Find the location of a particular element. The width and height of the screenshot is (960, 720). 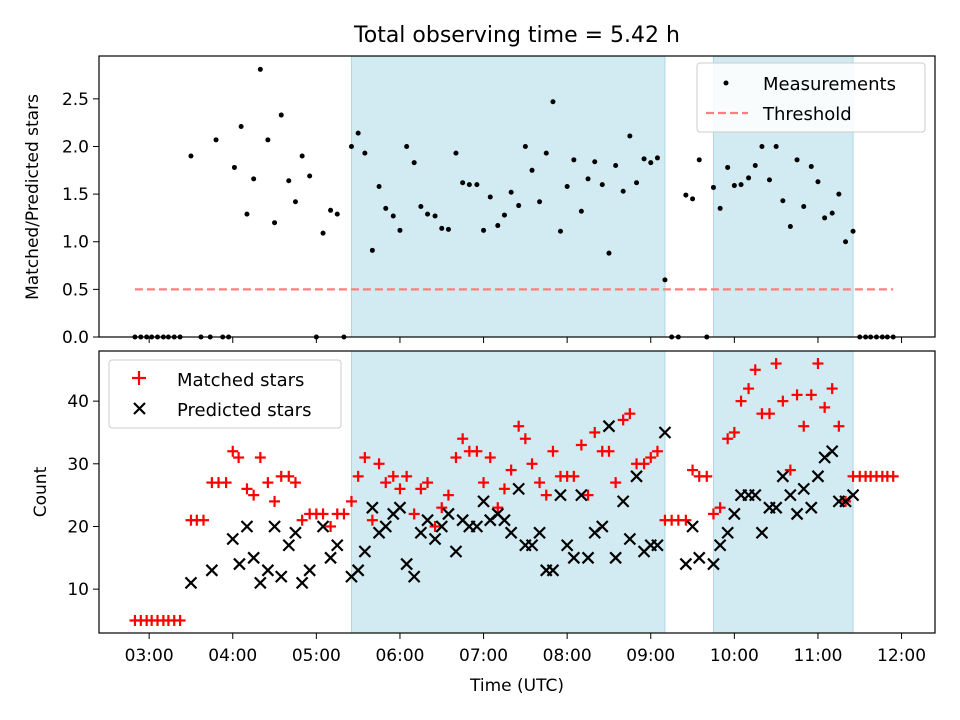

bottom-x-tick-label: 06:00 is located at coordinates (399, 656).